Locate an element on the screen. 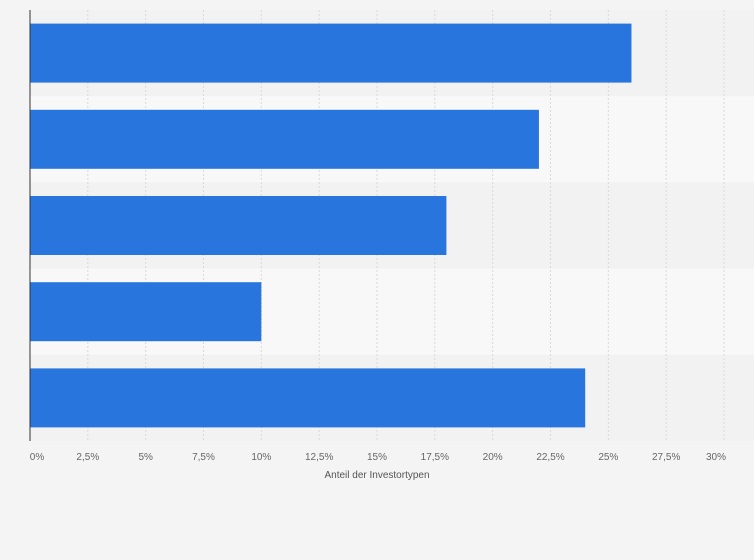 The width and height of the screenshot is (754, 560). x-tick-label-10: 25% is located at coordinates (608, 457).